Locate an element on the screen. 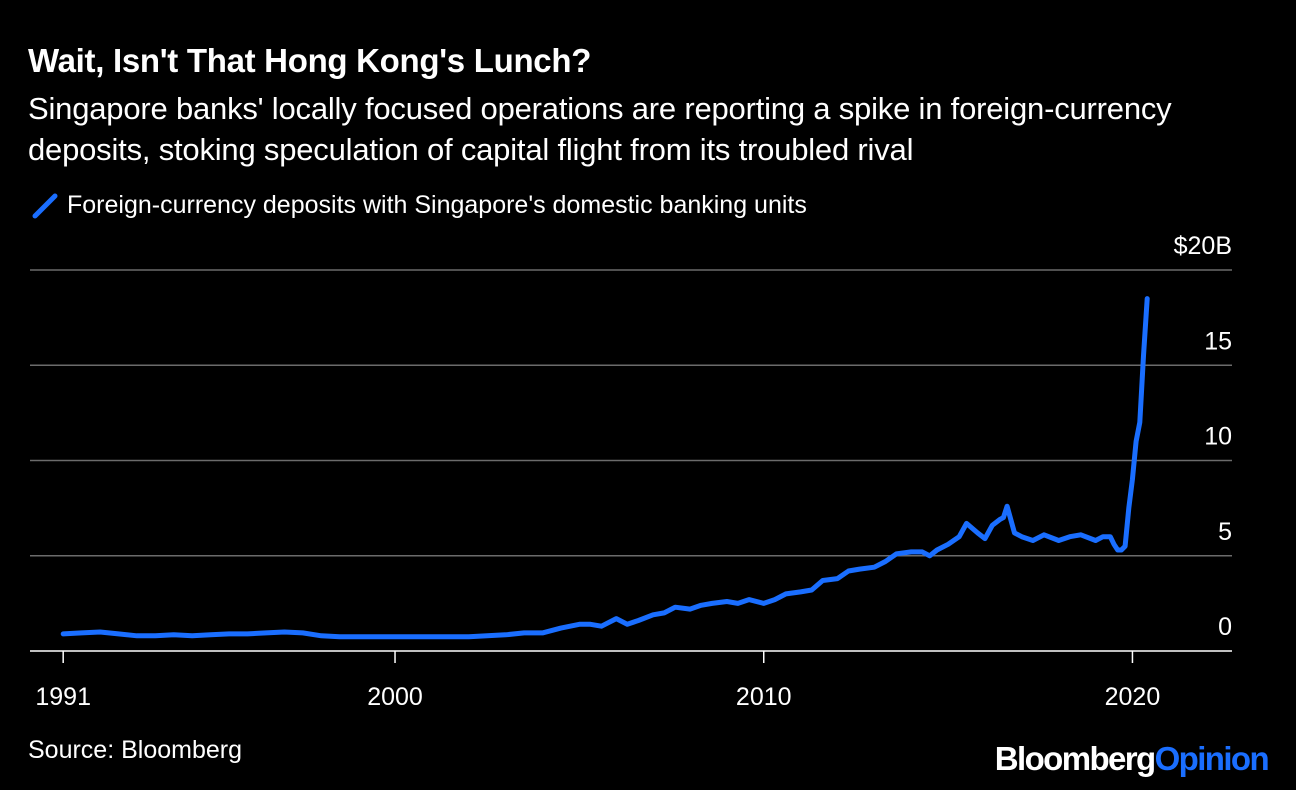 This screenshot has height=790, width=1296. x-tick-label: 2000 is located at coordinates (395, 697).